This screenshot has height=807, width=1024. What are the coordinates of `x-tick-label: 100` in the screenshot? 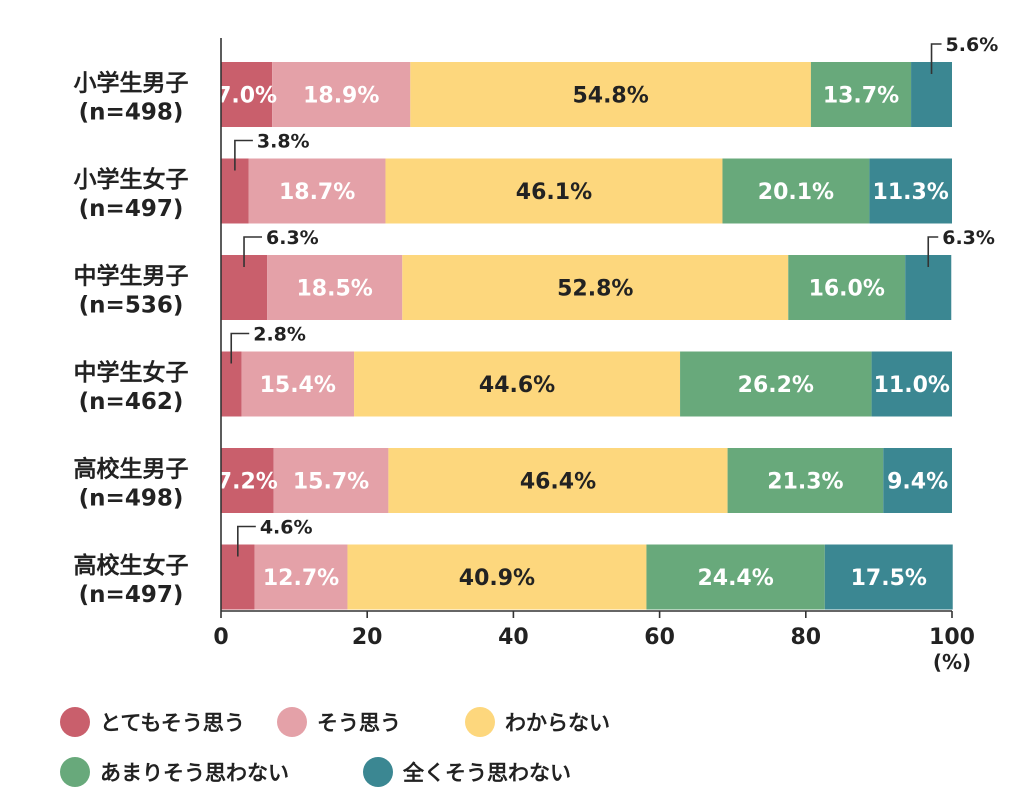 It's located at (952, 637).